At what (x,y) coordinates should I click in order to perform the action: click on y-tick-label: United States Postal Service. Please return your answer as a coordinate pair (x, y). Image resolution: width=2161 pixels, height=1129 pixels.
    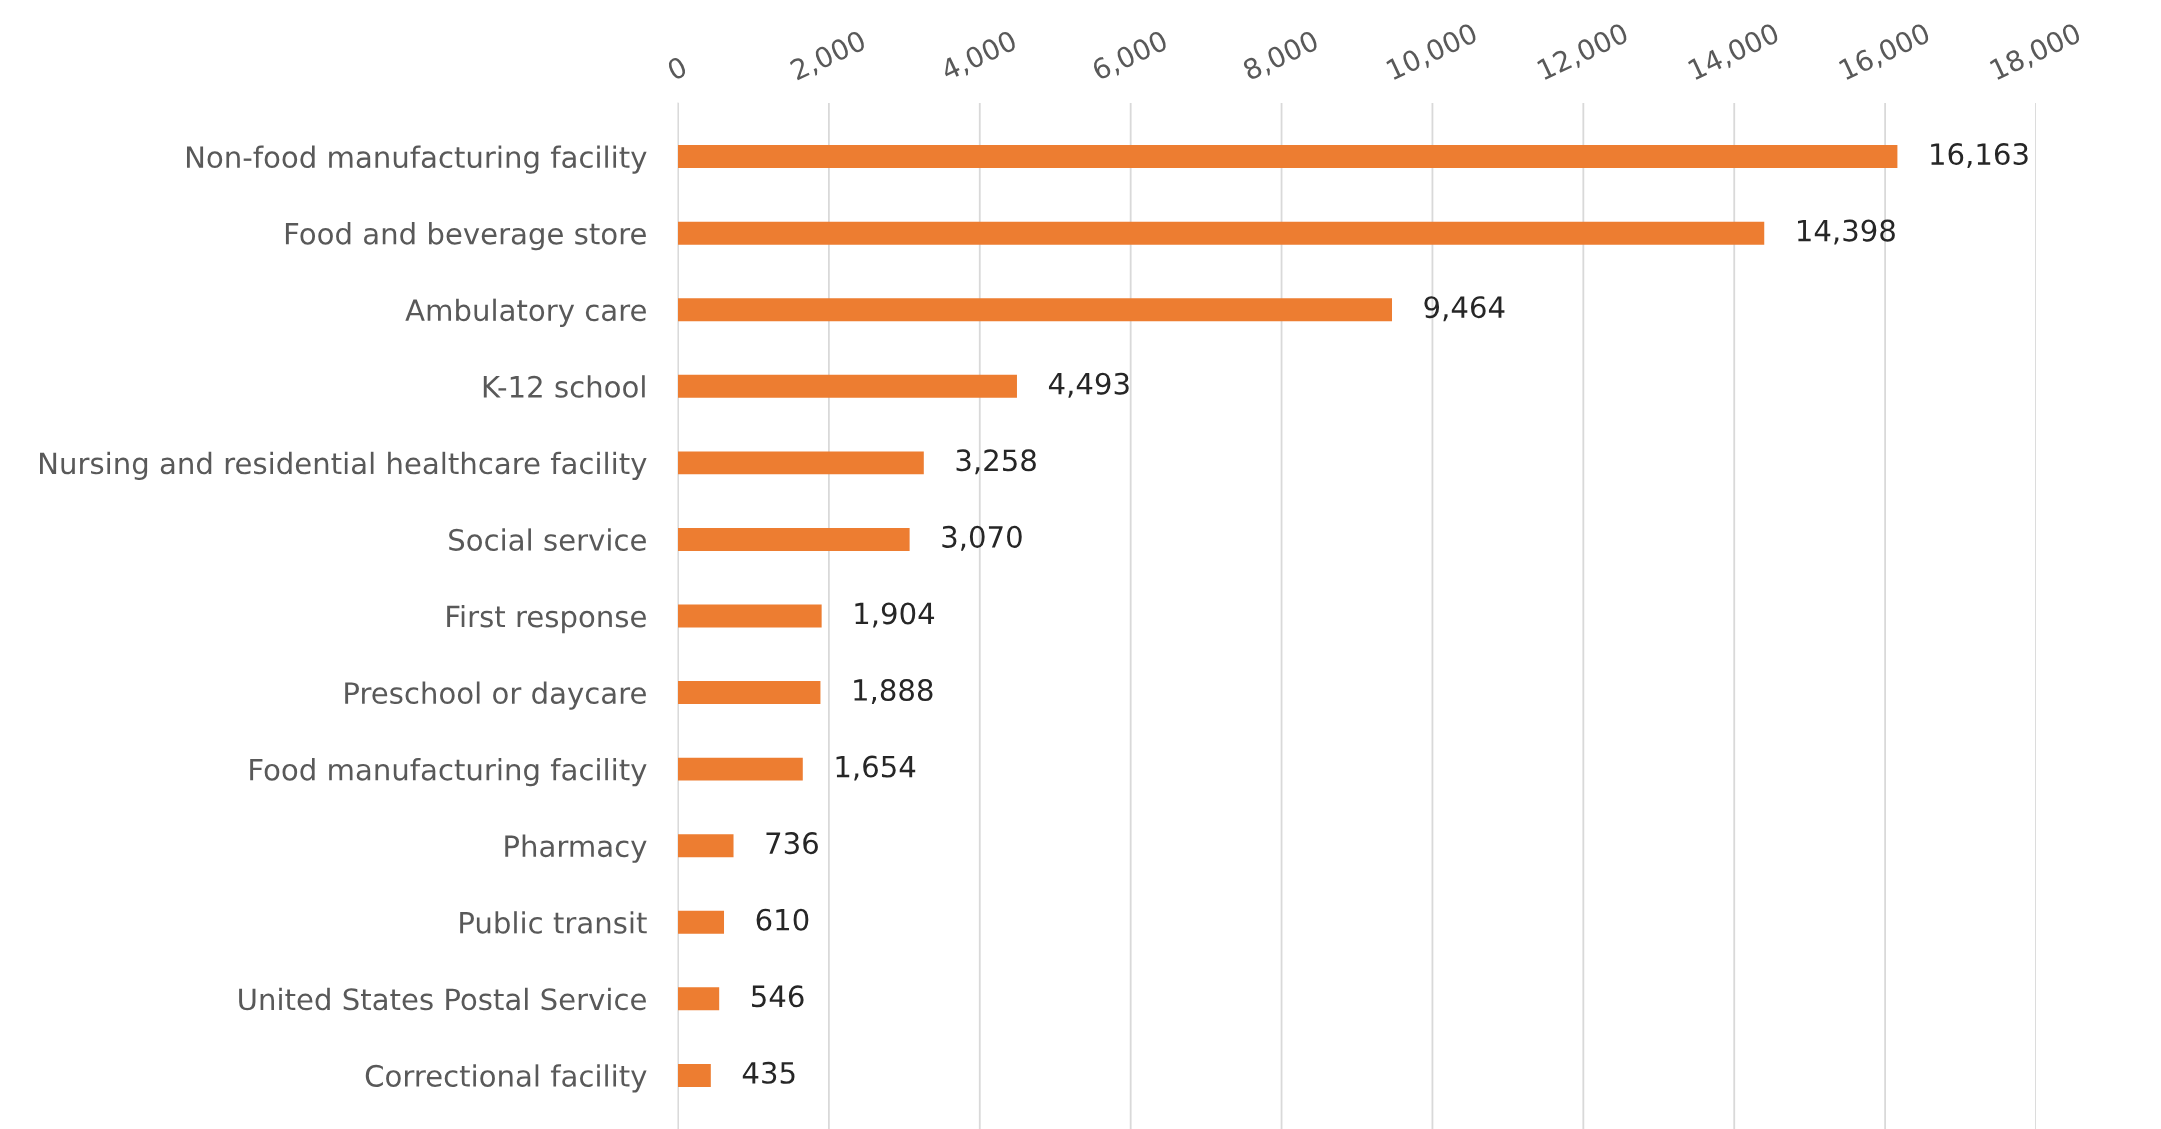
    Looking at the image, I should click on (442, 999).